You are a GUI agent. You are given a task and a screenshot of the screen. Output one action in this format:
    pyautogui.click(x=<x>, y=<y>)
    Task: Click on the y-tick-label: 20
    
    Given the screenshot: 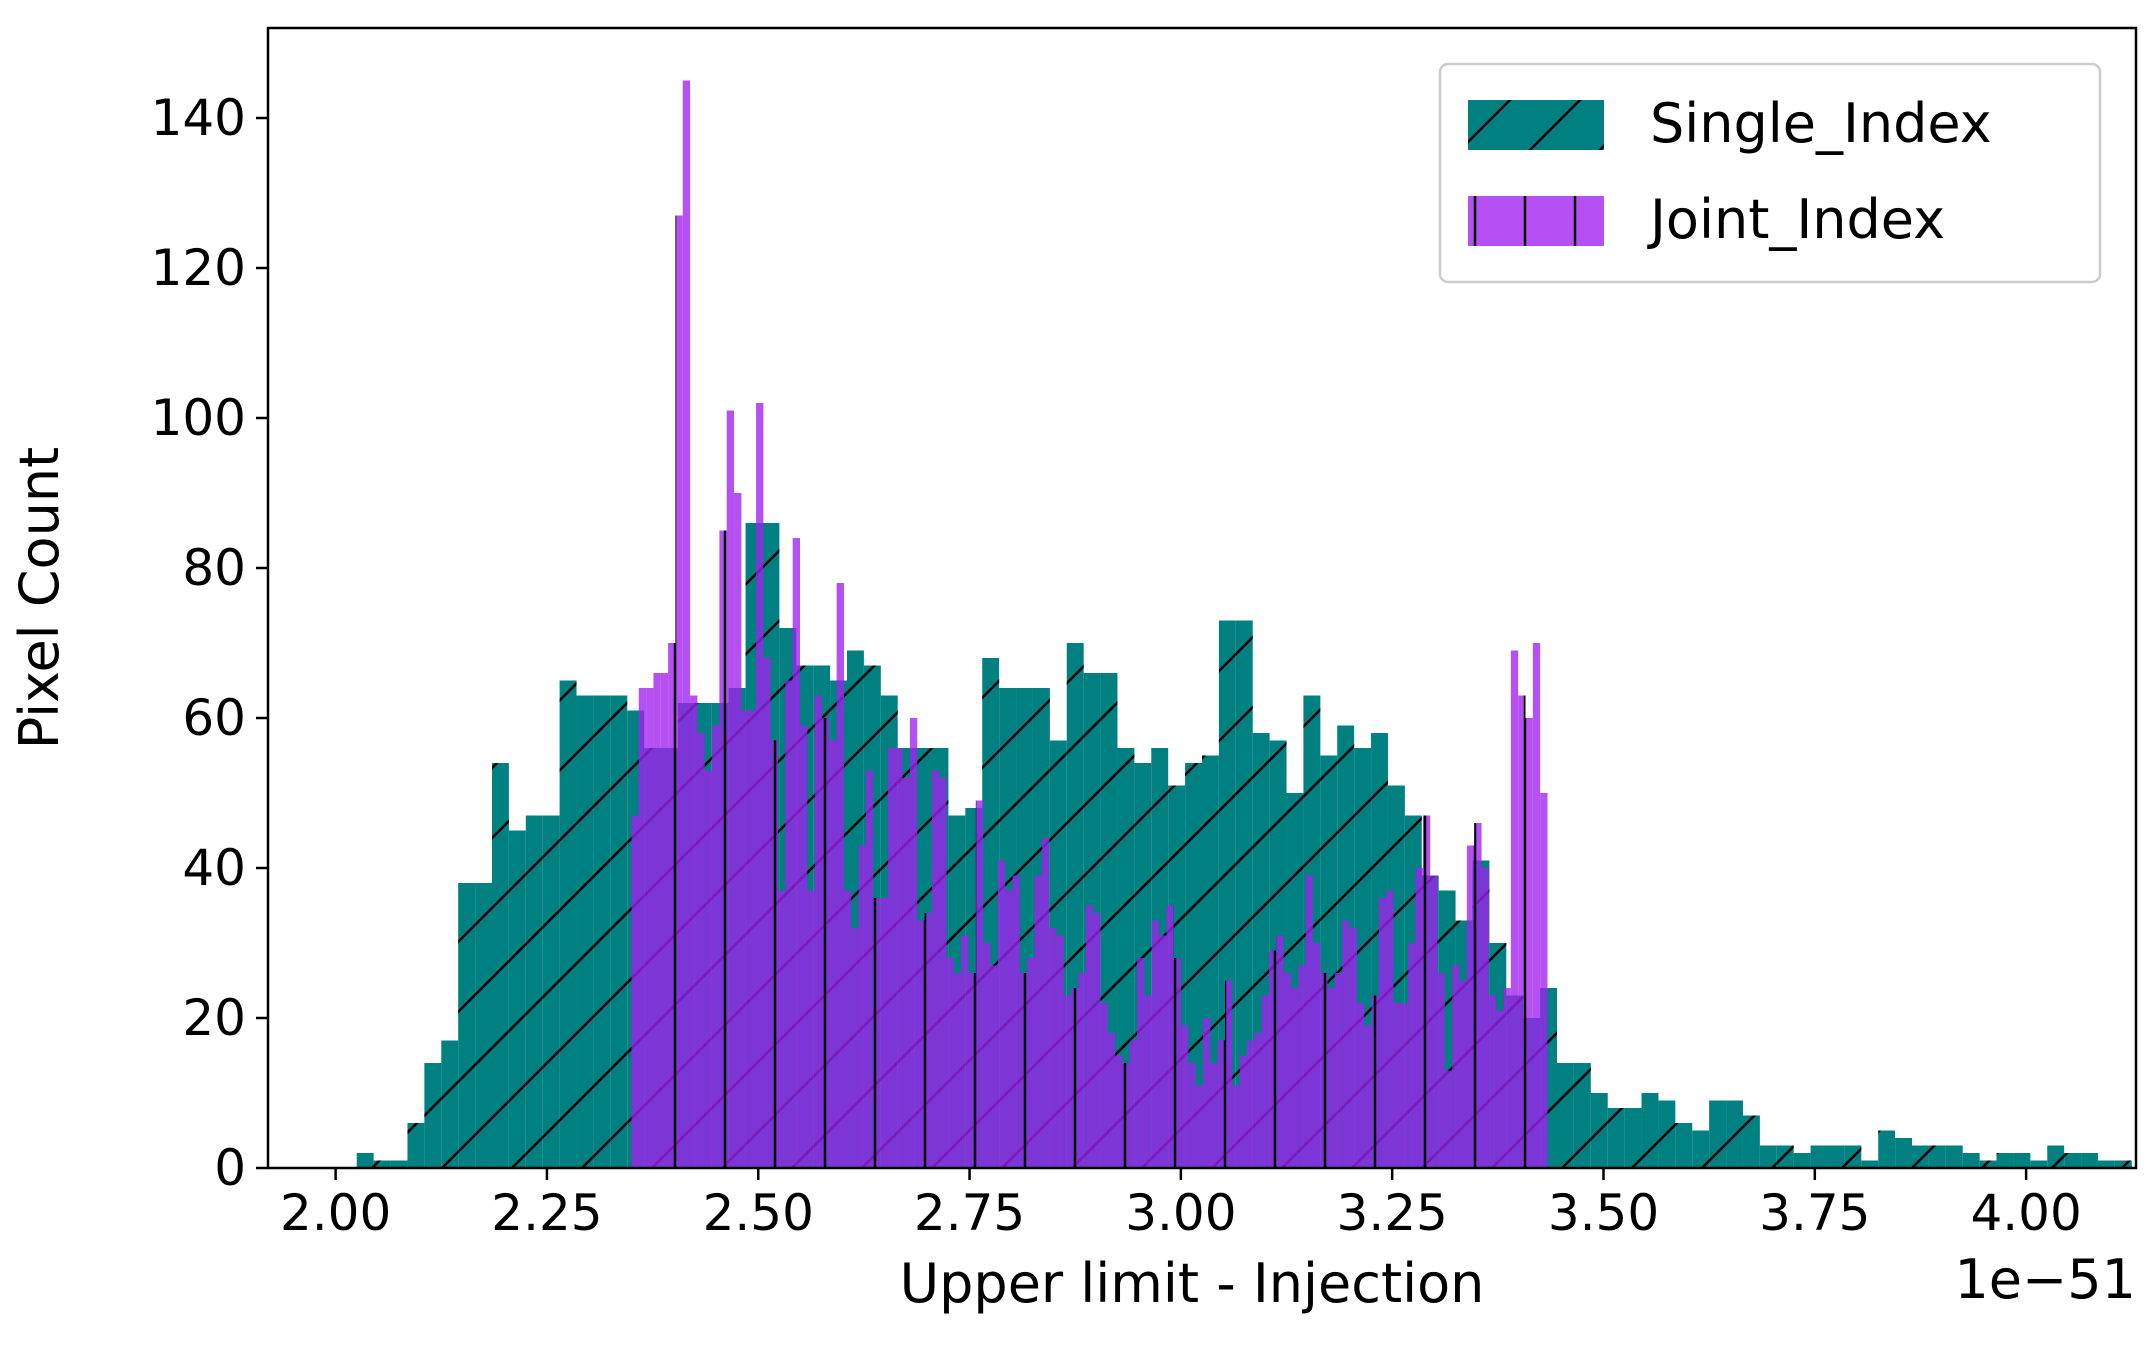 What is the action you would take?
    pyautogui.click(x=214, y=1018)
    